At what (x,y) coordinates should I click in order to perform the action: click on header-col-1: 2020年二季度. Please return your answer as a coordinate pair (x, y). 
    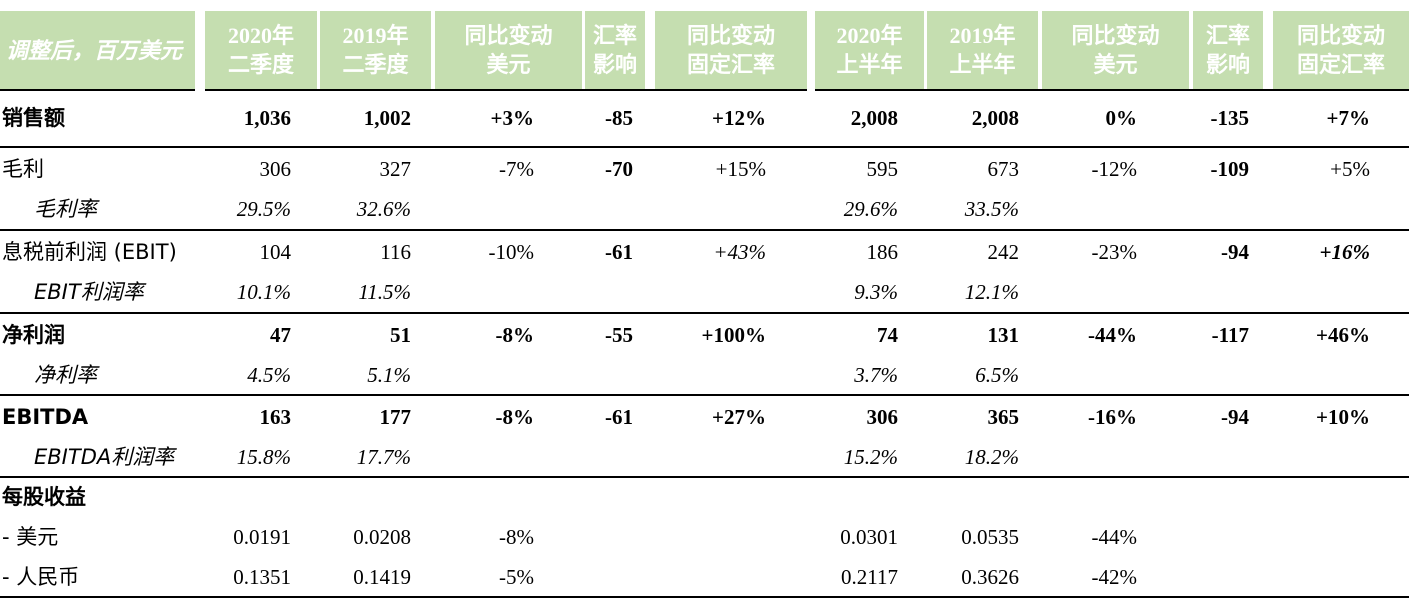
    Looking at the image, I should click on (261, 50).